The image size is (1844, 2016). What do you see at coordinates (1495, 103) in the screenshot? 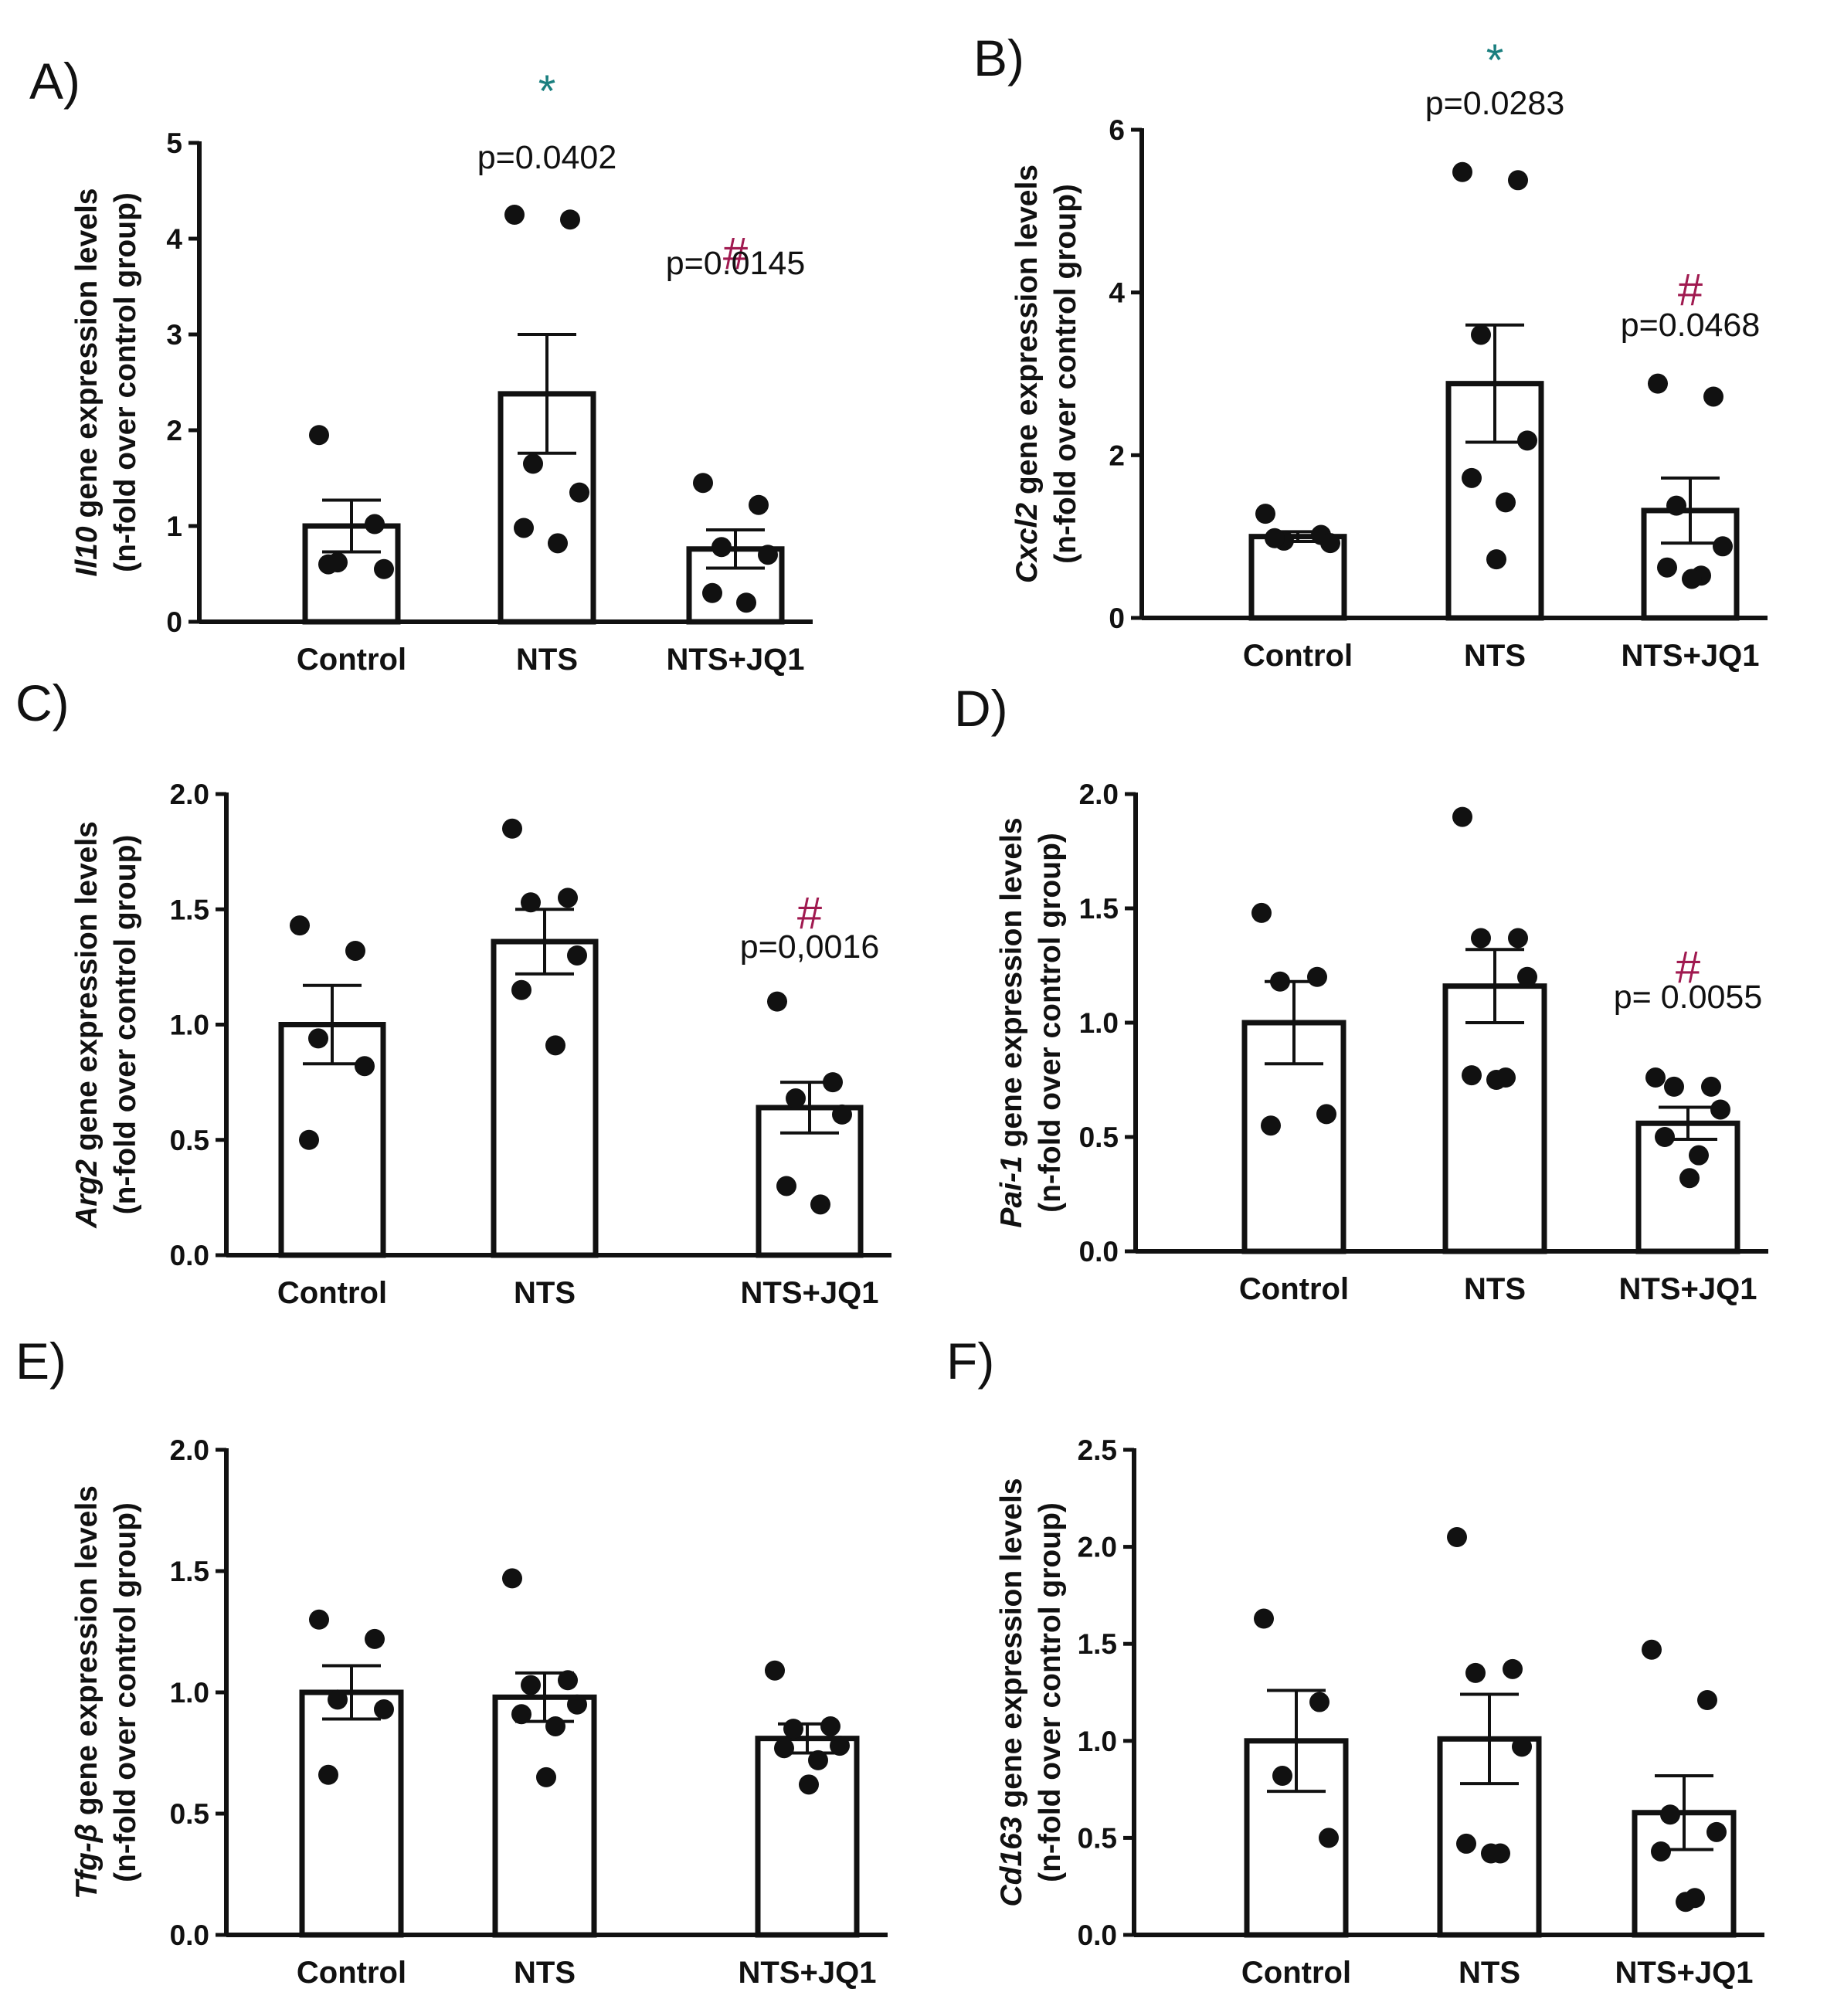
I see `p-value-label: p=0.0283` at bounding box center [1495, 103].